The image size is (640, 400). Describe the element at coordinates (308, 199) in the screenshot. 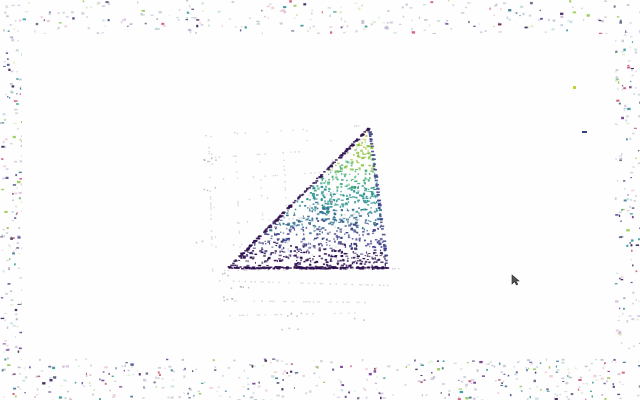

I see `surface-mesh` at that location.